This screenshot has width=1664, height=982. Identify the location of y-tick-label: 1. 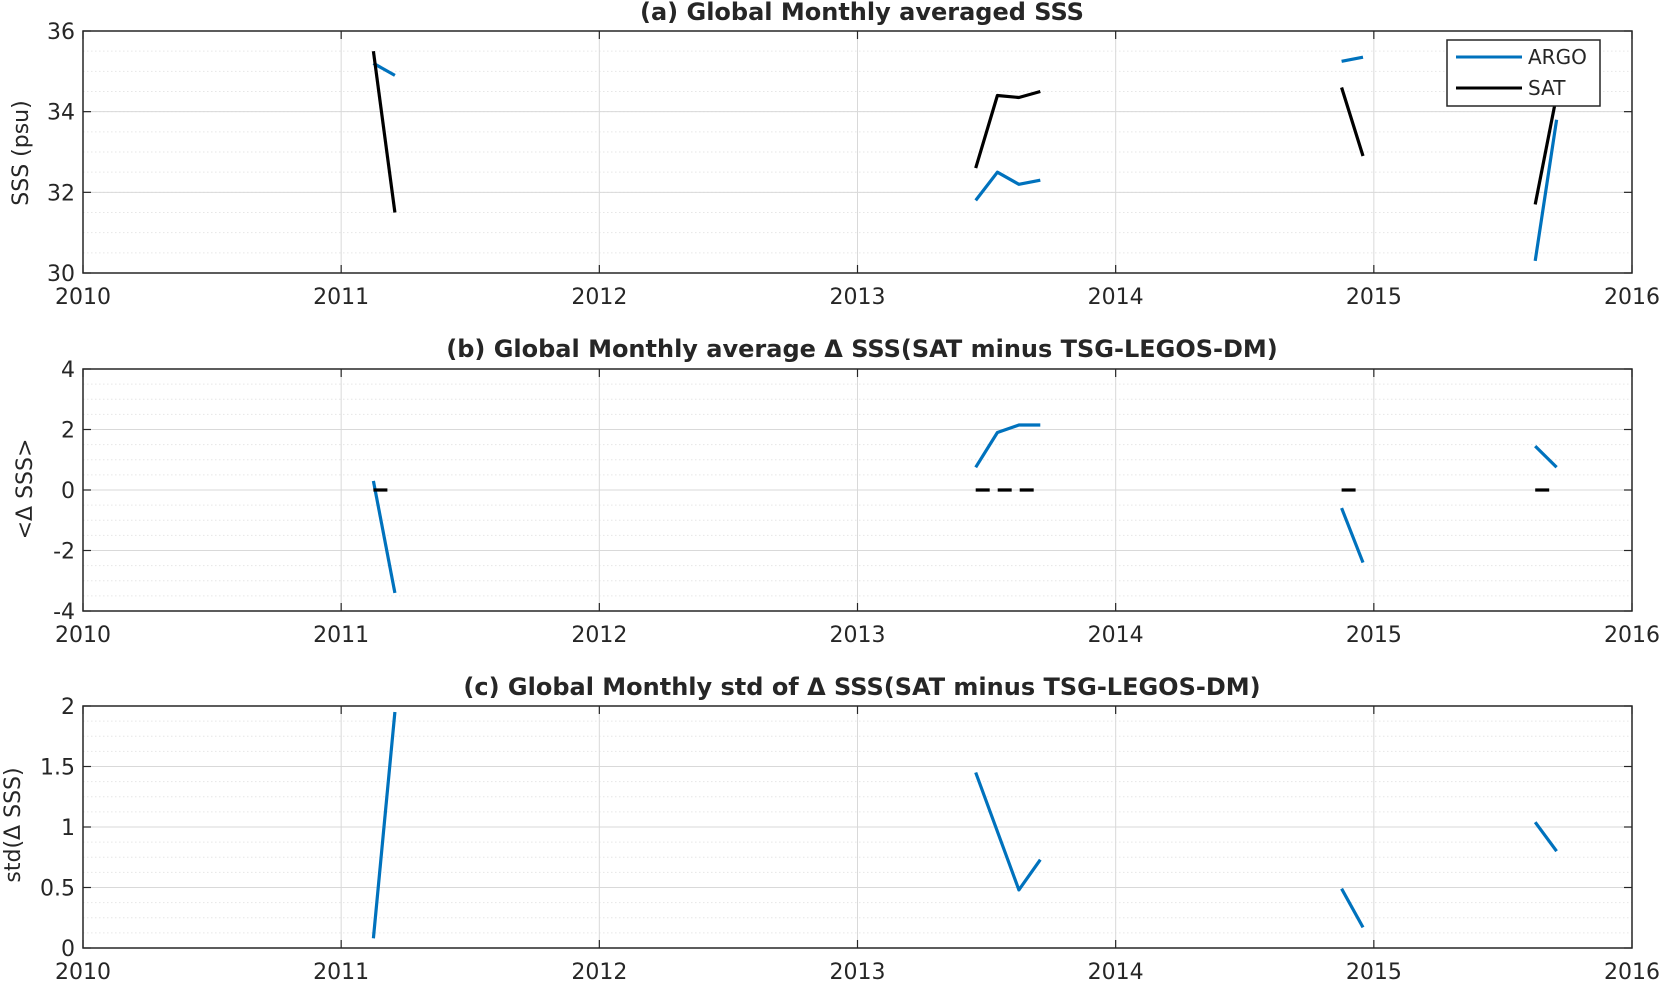
(68, 828).